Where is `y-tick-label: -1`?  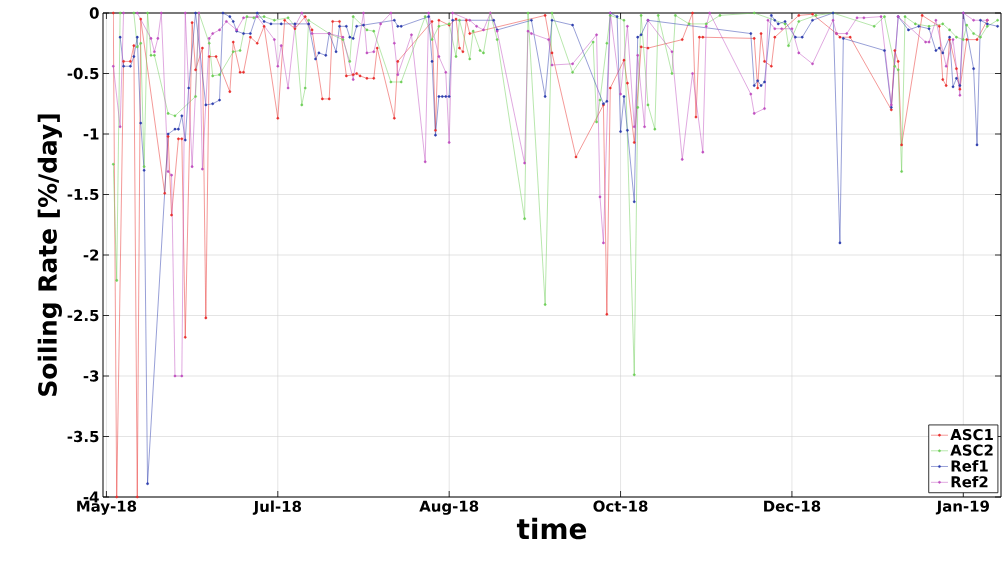 y-tick-label: -1 is located at coordinates (91, 134).